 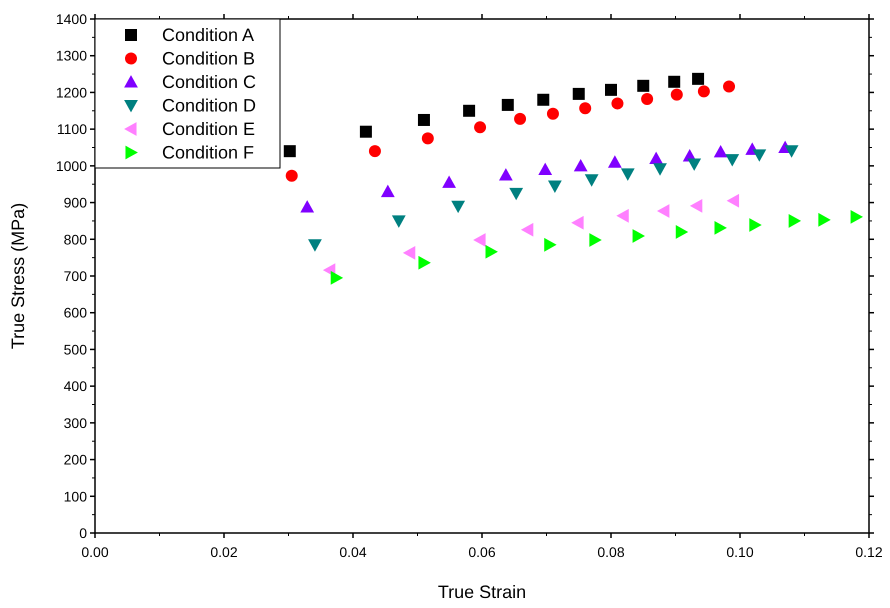 I want to click on x-tick-label: 0.12, so click(x=869, y=552).